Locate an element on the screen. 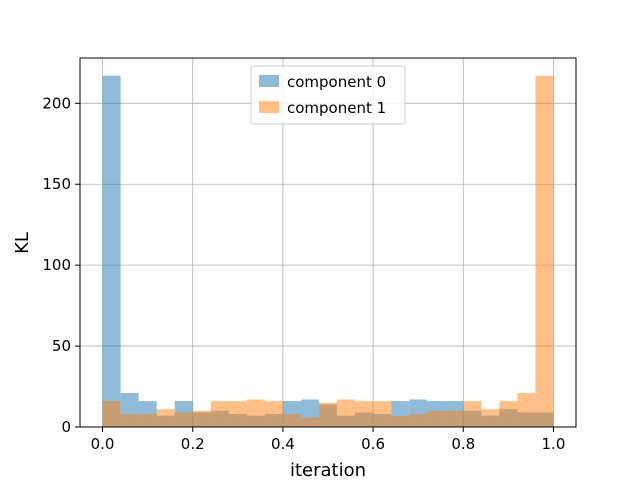 This screenshot has width=640, height=480. x-axis-ticks: 0.0 0.2 0.4 0.6 0.8 1.0 is located at coordinates (328, 440).